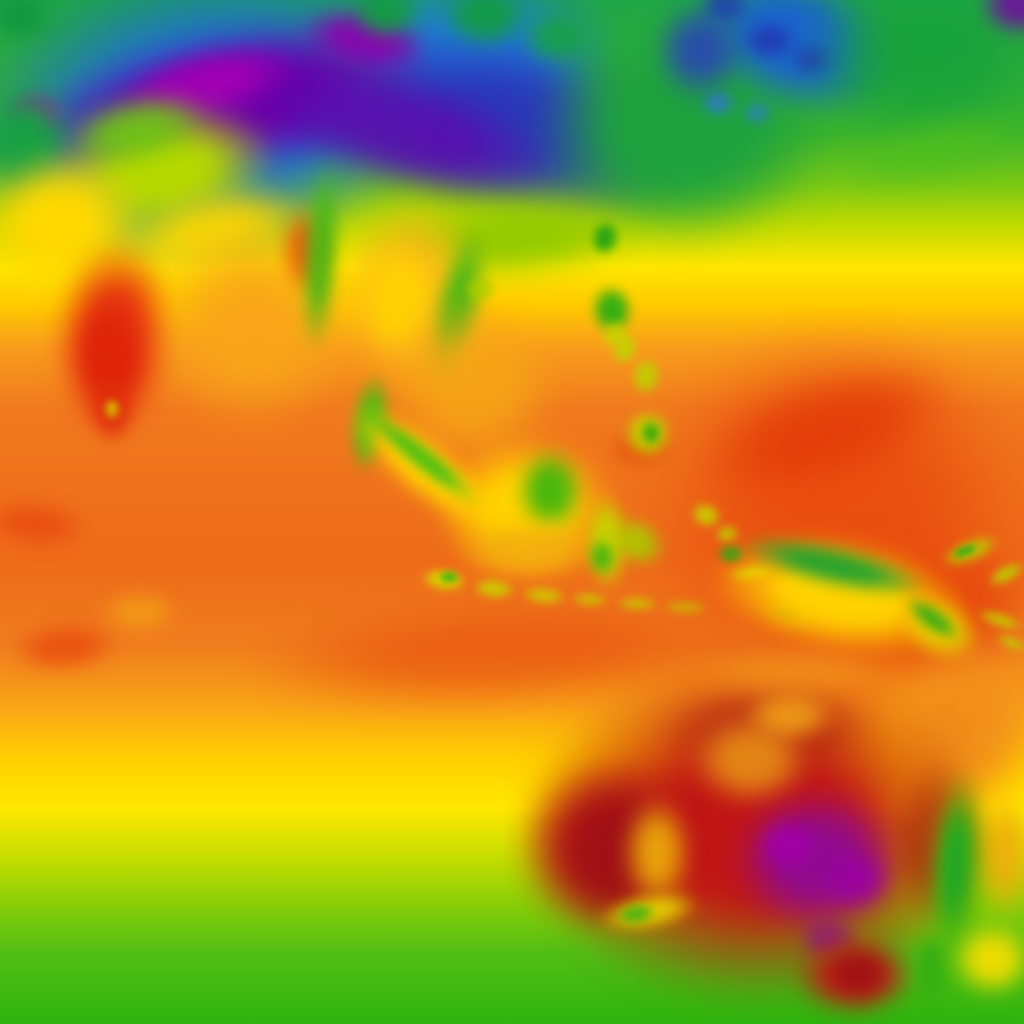 Image resolution: width=1024 pixels, height=1024 pixels. I want to click on north-blue-airmass-center, so click(475, 90).